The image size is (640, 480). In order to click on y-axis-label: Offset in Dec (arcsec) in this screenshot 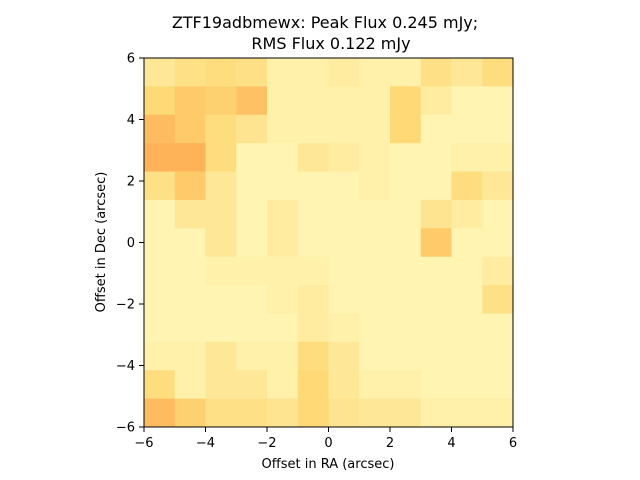, I will do `click(101, 242)`.